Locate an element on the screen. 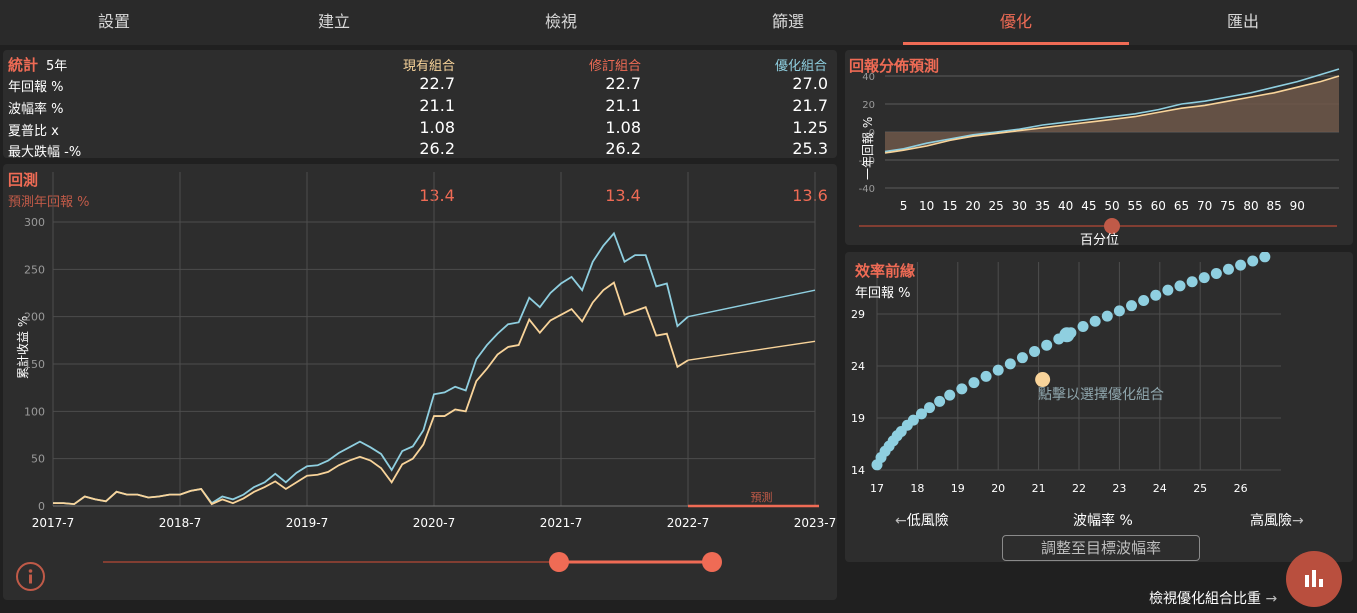 This screenshot has width=1357, height=613. x-tick-label: 2023-7 is located at coordinates (815, 523).